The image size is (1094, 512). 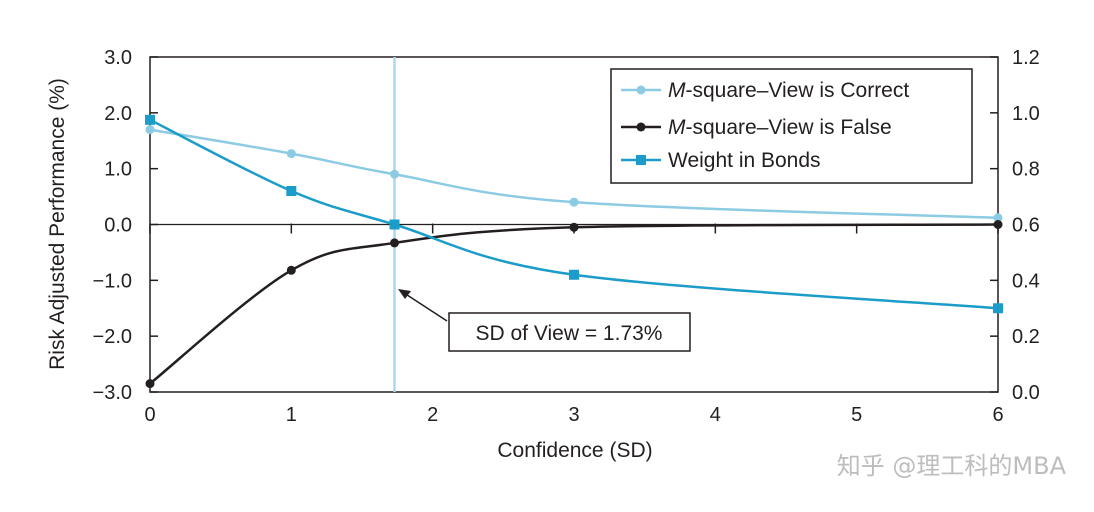 What do you see at coordinates (1026, 281) in the screenshot?
I see `y2-tick-label: 0.4` at bounding box center [1026, 281].